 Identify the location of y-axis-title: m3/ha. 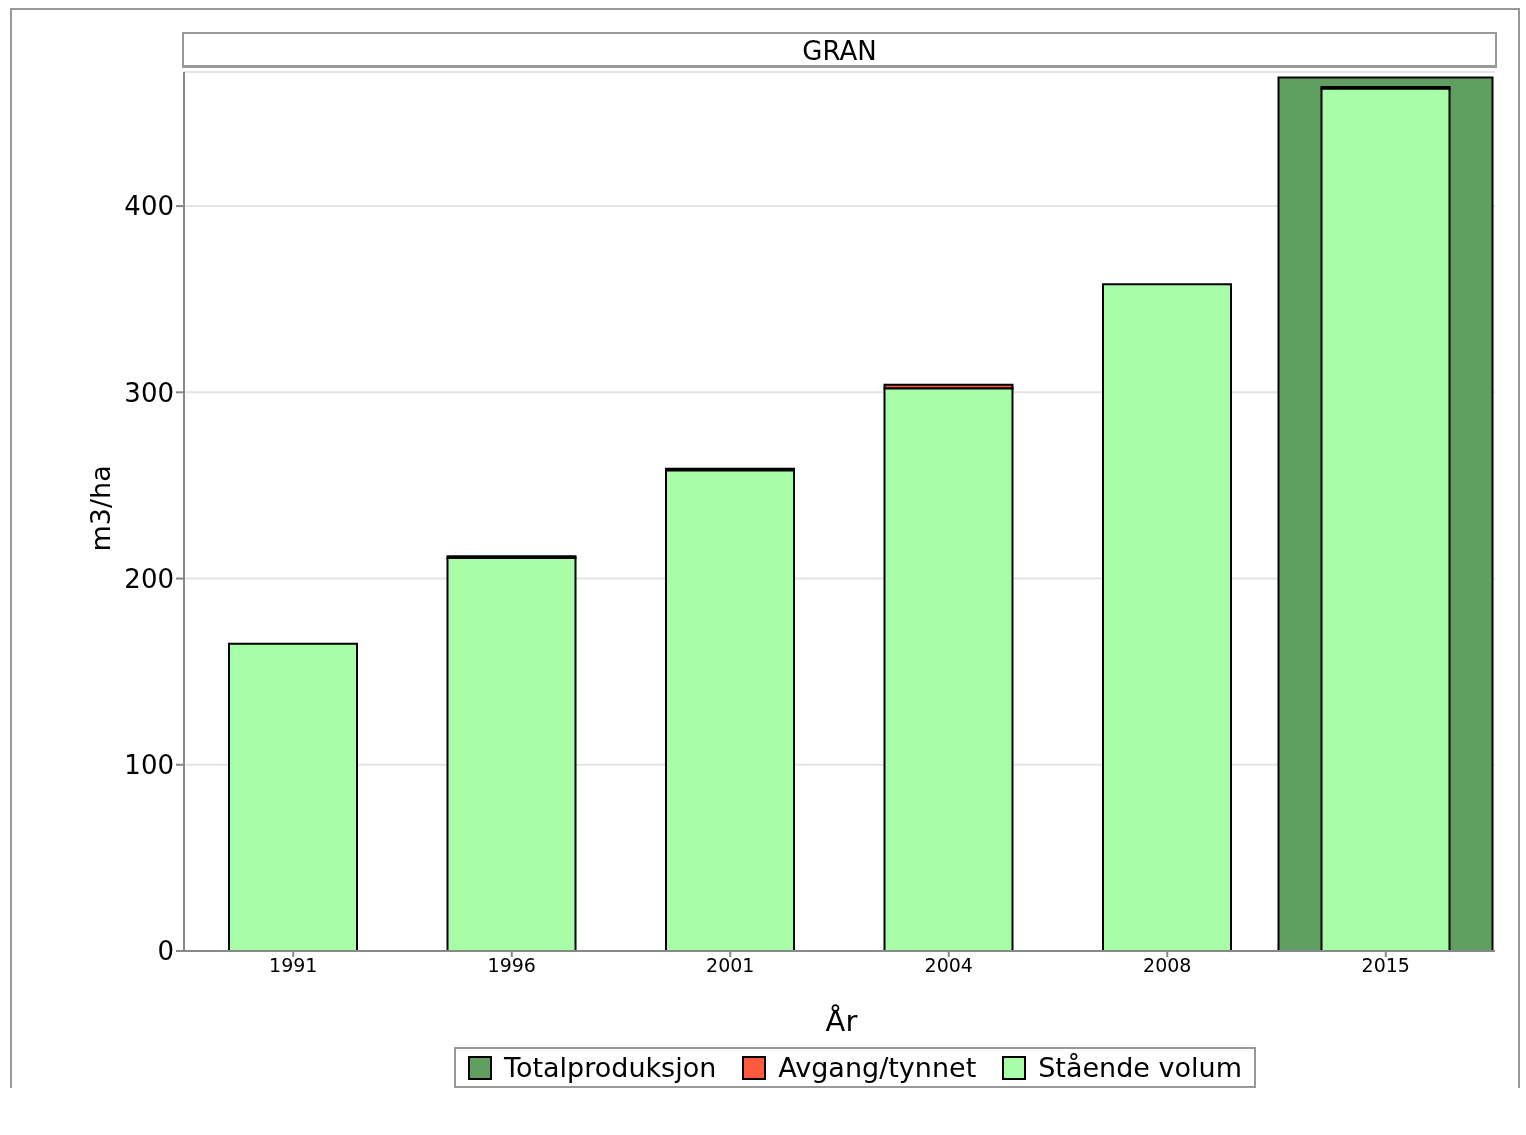
(100, 508).